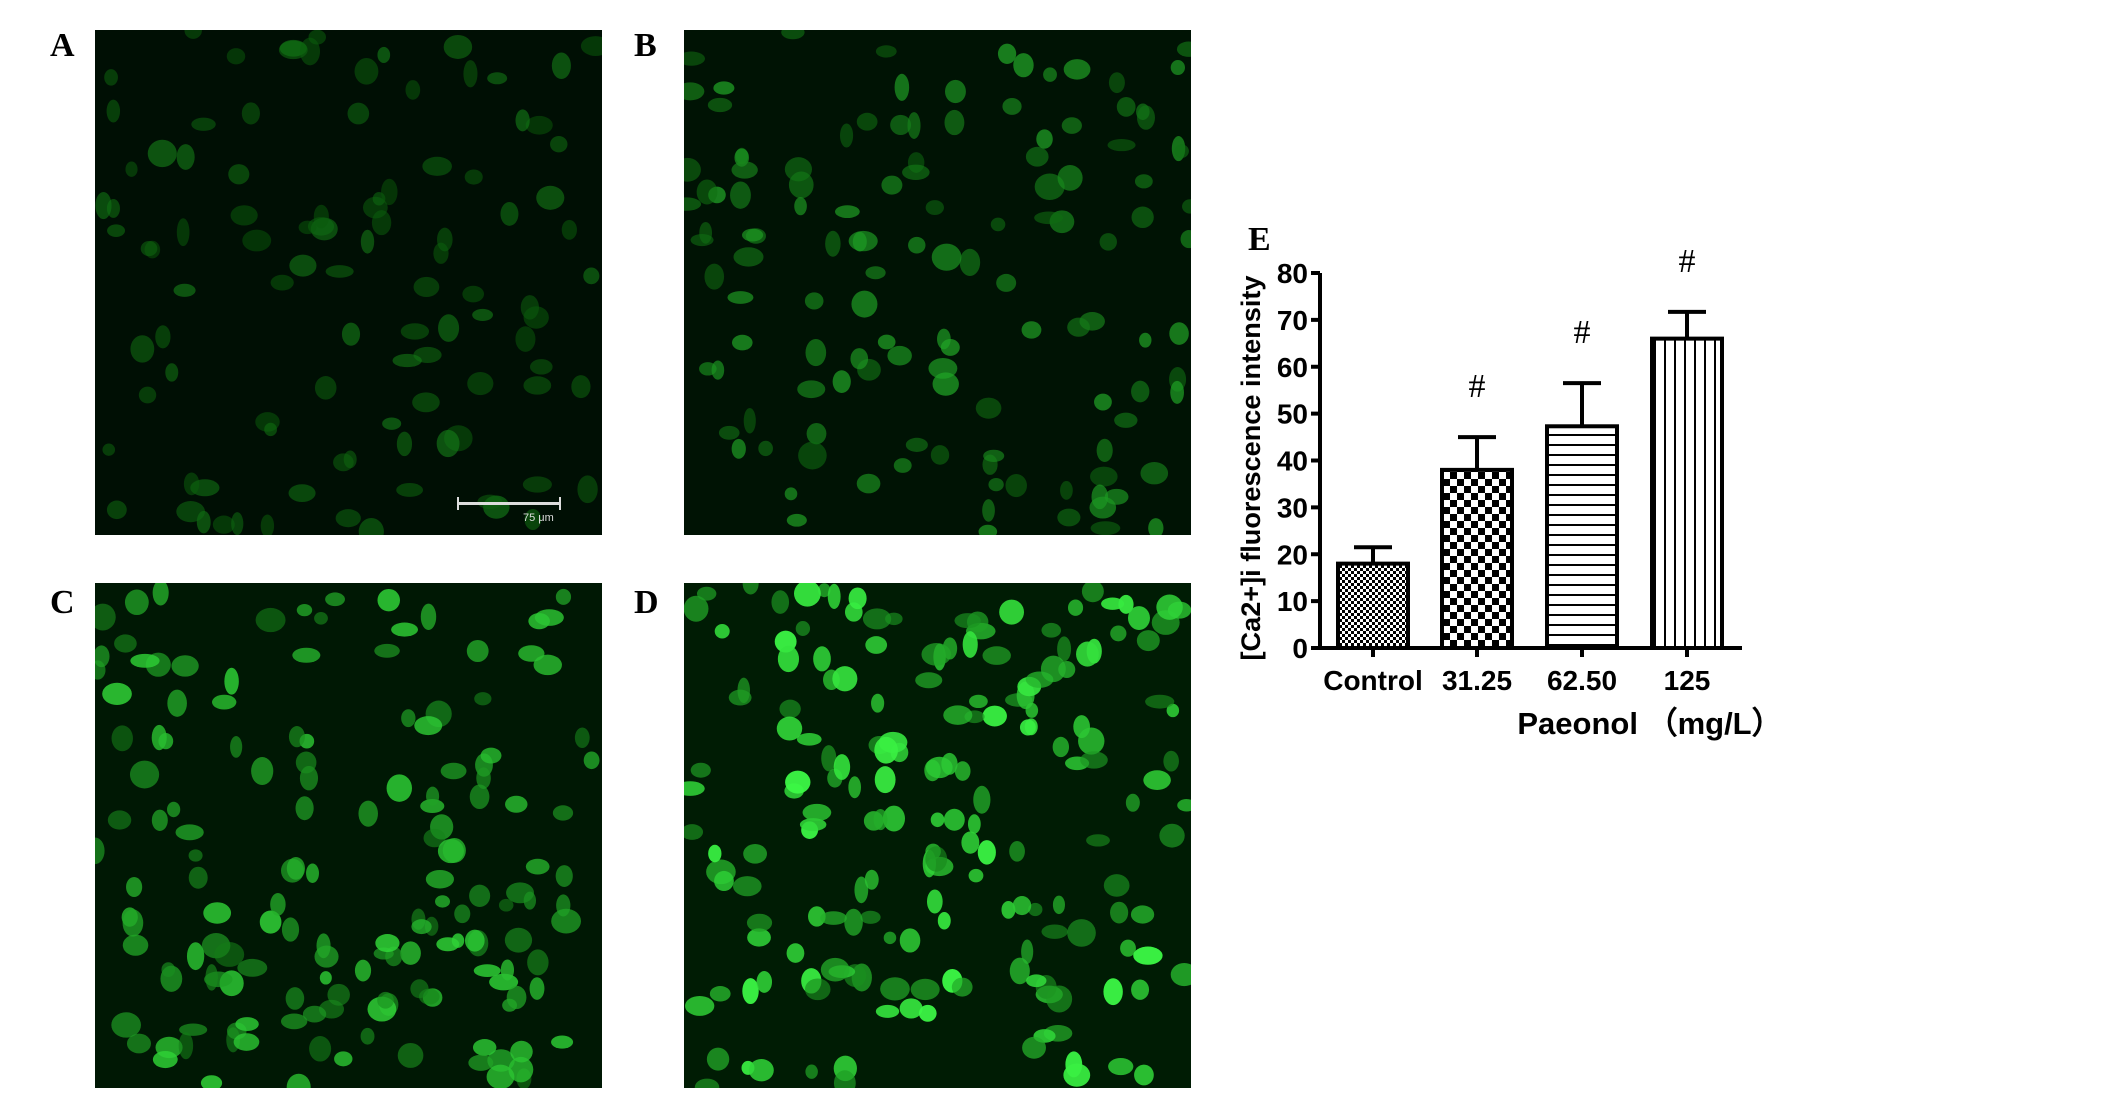  Describe the element at coordinates (62, 602) in the screenshot. I see `panel-label-c: C` at that location.